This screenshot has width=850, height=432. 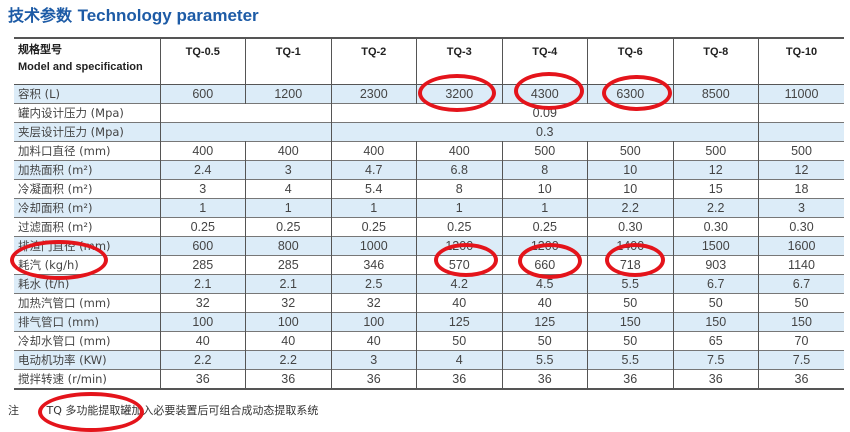 I want to click on merged-value: 0.3, so click(x=544, y=132).